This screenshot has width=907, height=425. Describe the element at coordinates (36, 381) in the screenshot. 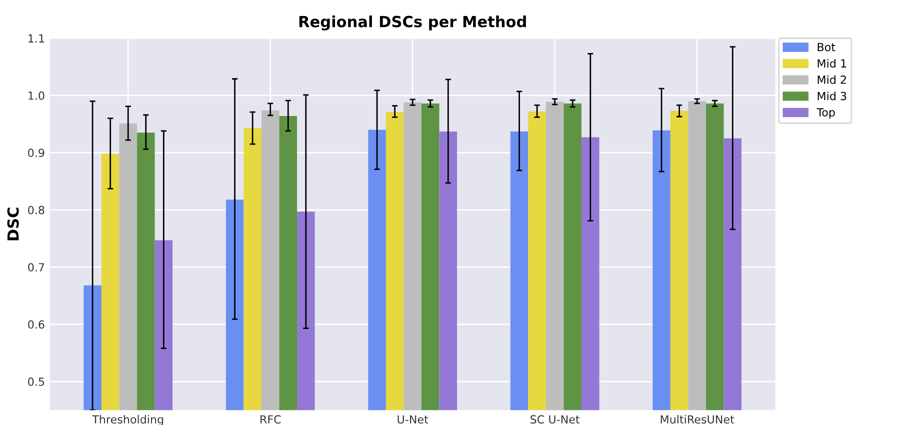

I see `y-tick-label: 0.5` at that location.